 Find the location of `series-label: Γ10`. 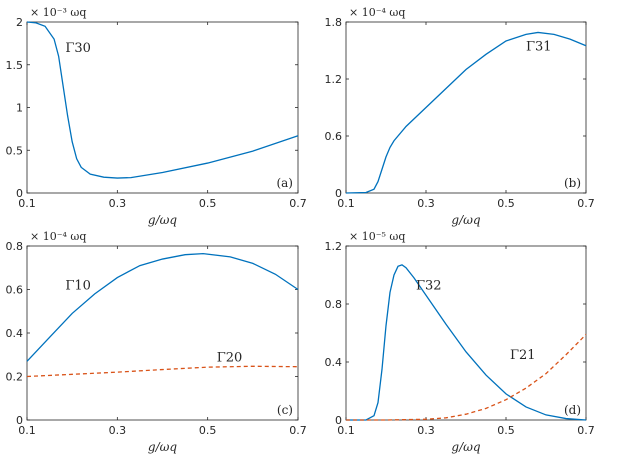

series-label: Γ10 is located at coordinates (78, 286).